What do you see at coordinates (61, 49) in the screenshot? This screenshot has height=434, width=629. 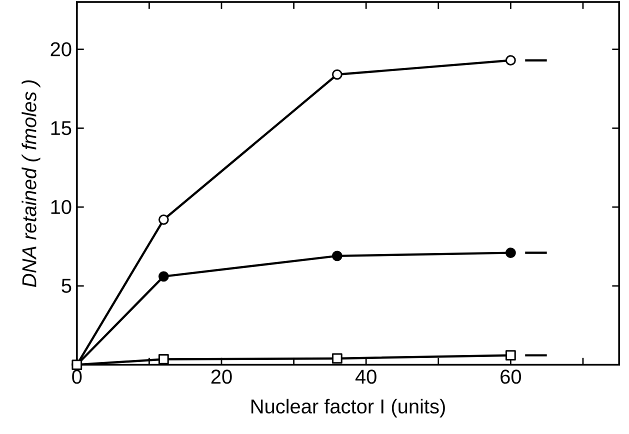 I see `y-tick-label: 20` at bounding box center [61, 49].